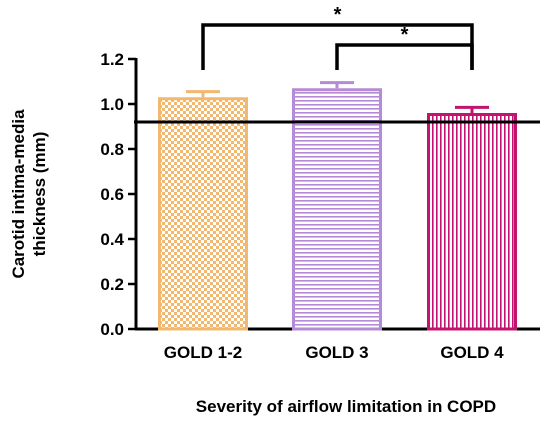 The width and height of the screenshot is (550, 433). I want to click on y-tick-label: 0.8, so click(112, 149).